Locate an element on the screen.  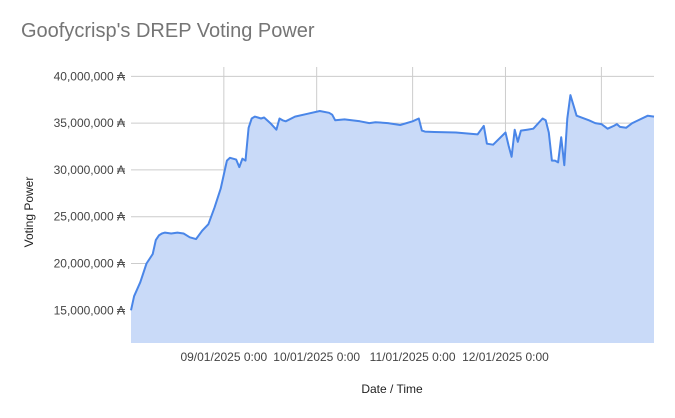
x-axis-title: Date / Time is located at coordinates (392, 389).